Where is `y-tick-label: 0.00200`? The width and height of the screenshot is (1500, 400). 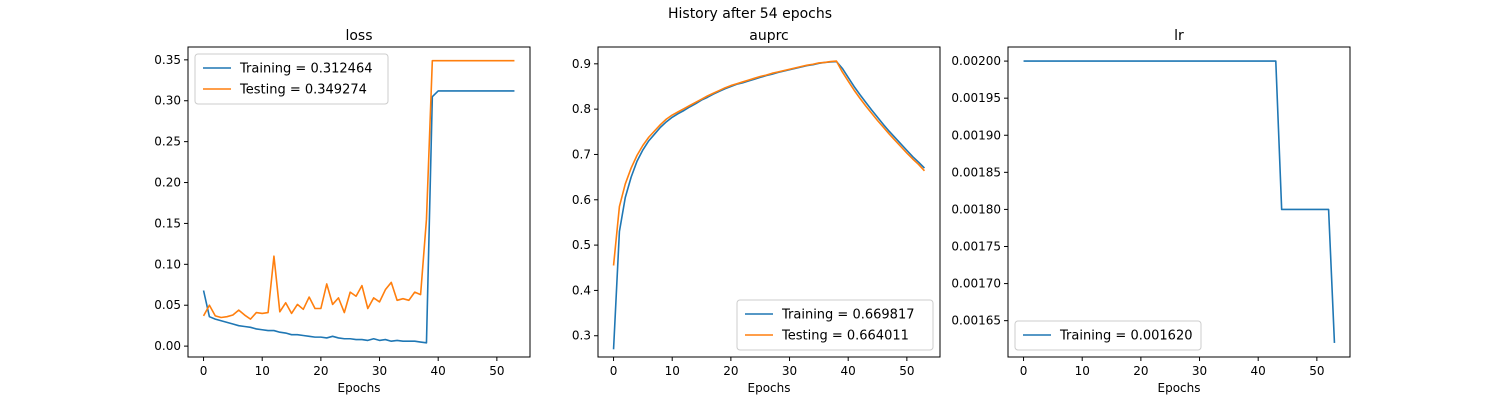 y-tick-label: 0.00200 is located at coordinates (976, 61).